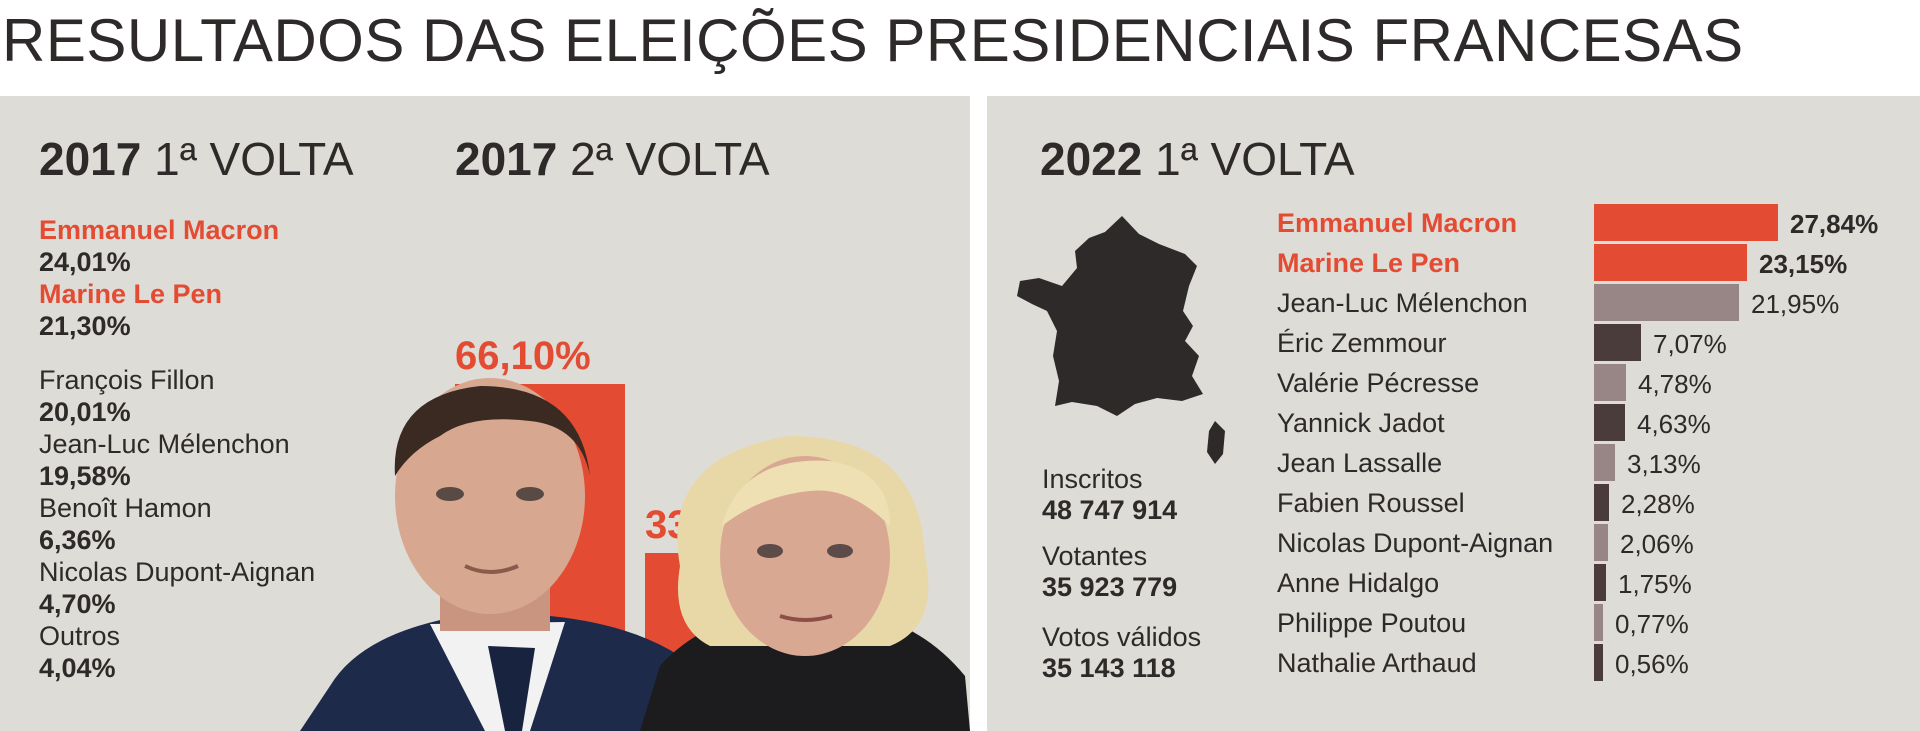 Image resolution: width=1920 pixels, height=731 pixels. I want to click on candidate-value: 20,01%, so click(85, 412).